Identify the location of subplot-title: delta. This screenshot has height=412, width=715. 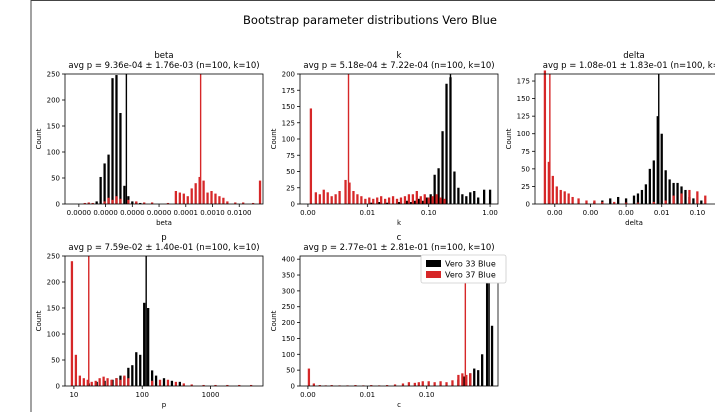
(634, 56).